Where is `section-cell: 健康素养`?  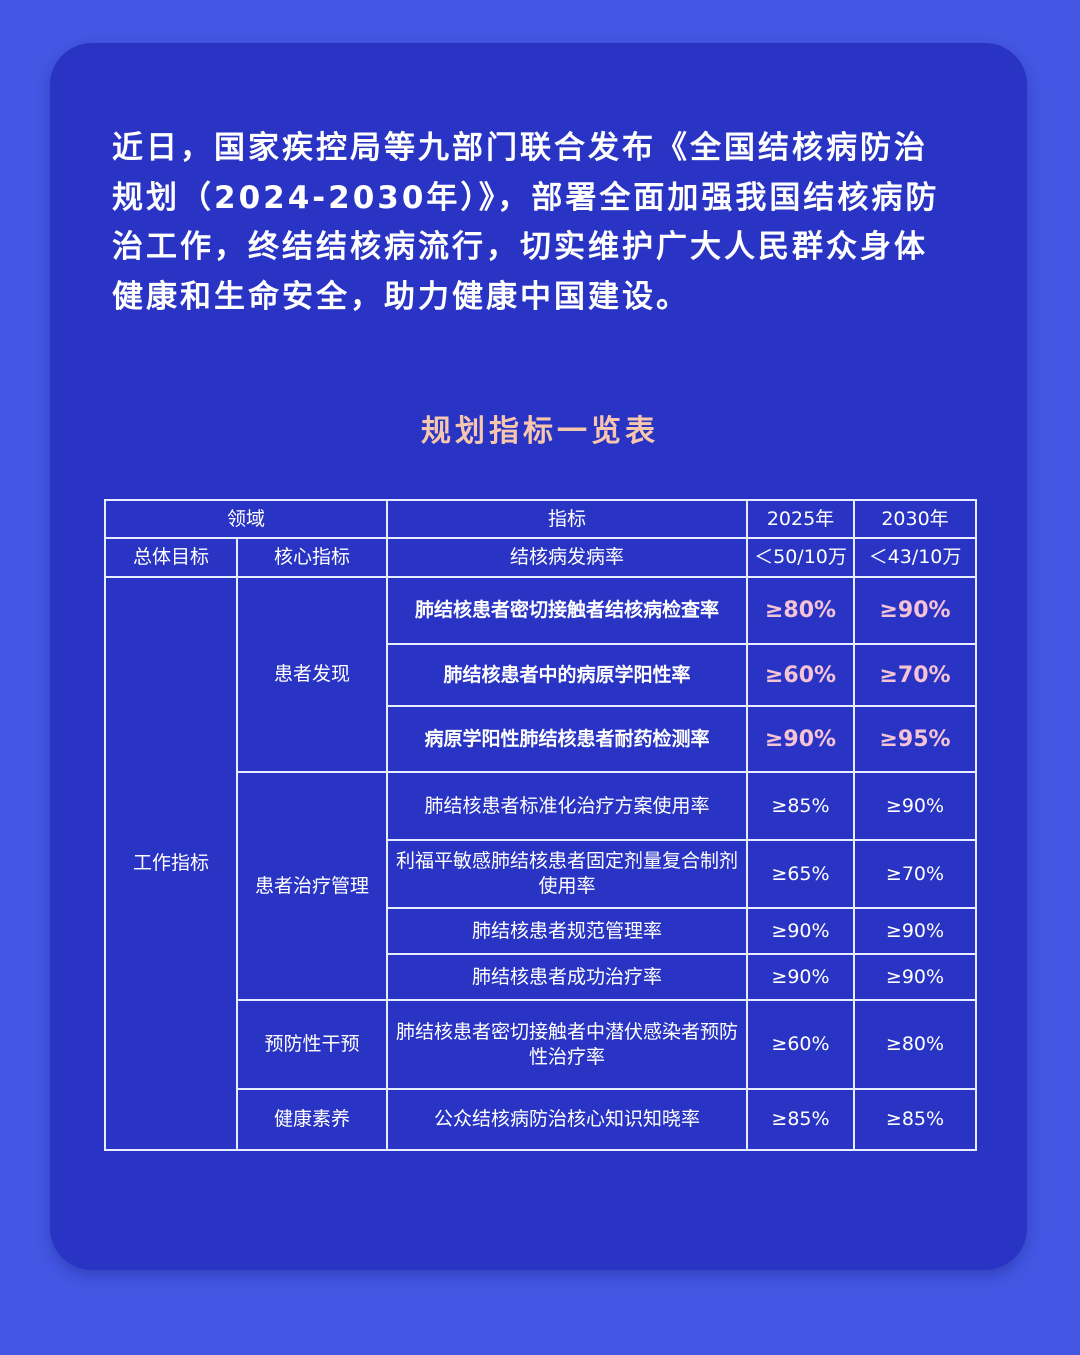
section-cell: 健康素养 is located at coordinates (312, 1119).